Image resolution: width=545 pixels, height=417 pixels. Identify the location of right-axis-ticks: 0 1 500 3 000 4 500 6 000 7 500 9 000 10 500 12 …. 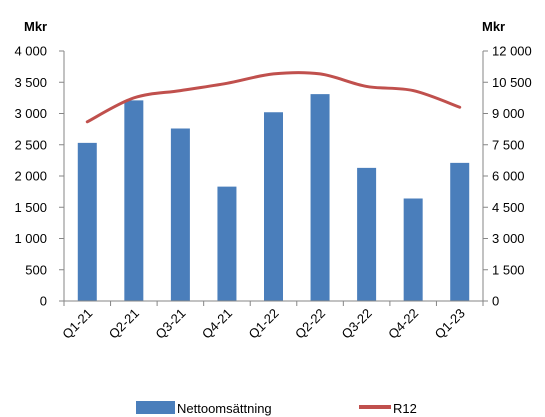
(507, 176).